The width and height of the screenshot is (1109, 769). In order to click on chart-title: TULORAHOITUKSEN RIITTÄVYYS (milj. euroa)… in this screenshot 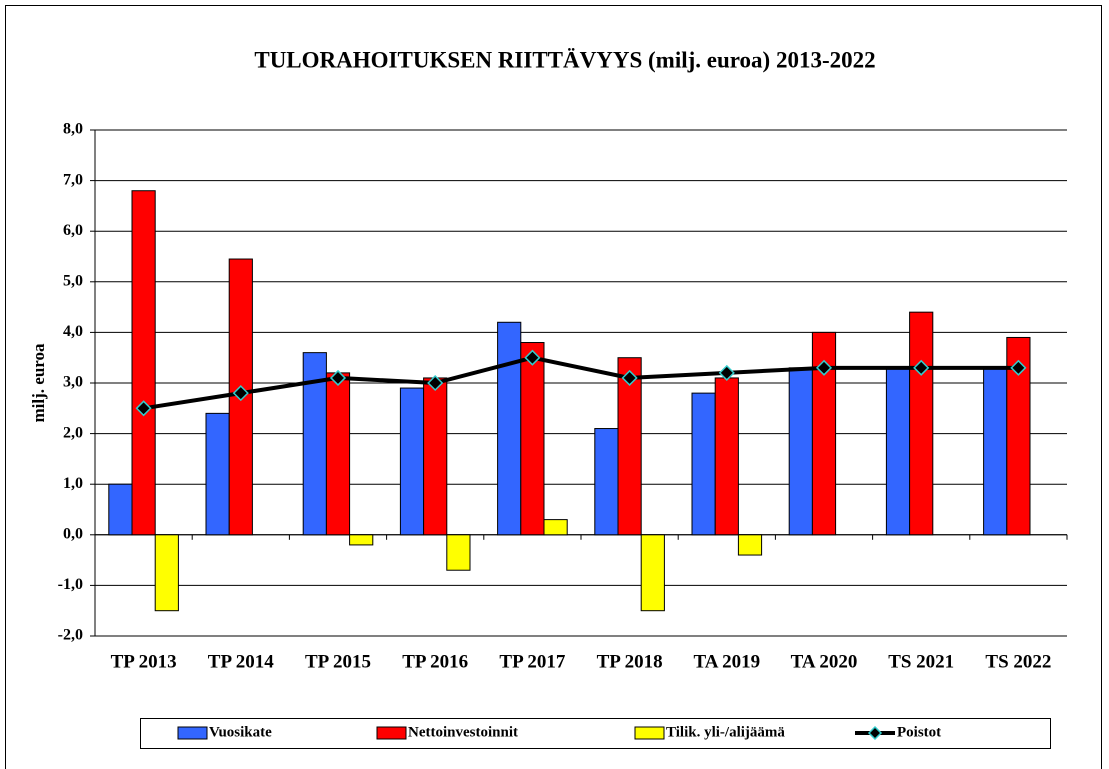, I will do `click(564, 59)`.